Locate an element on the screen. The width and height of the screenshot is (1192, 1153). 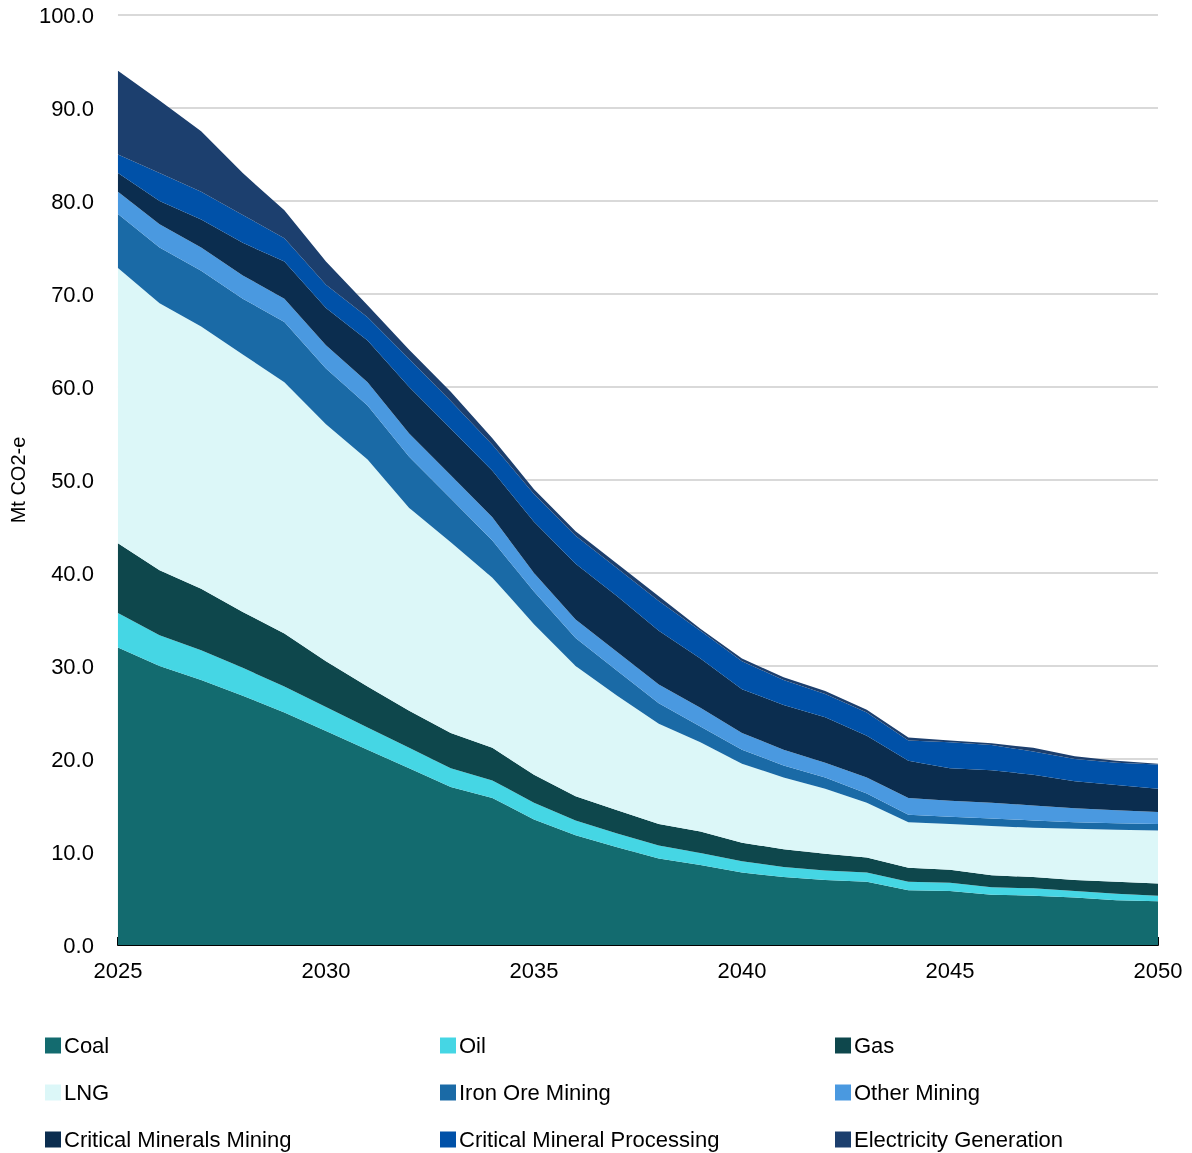
y-tick-label: 60.0 is located at coordinates (72, 387).